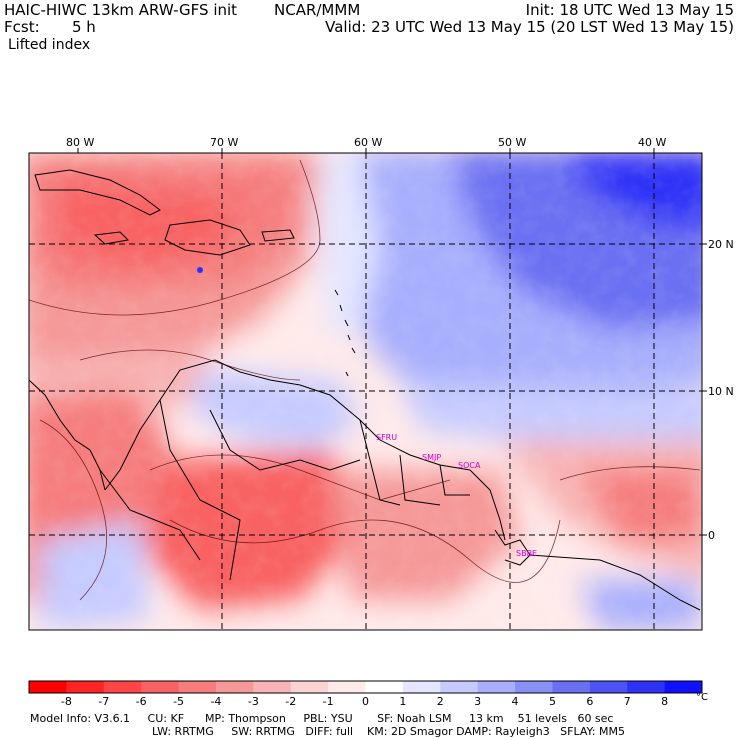 The height and width of the screenshot is (740, 740). Describe the element at coordinates (179, 701) in the screenshot. I see `colorbar-tick-label: -5` at that location.